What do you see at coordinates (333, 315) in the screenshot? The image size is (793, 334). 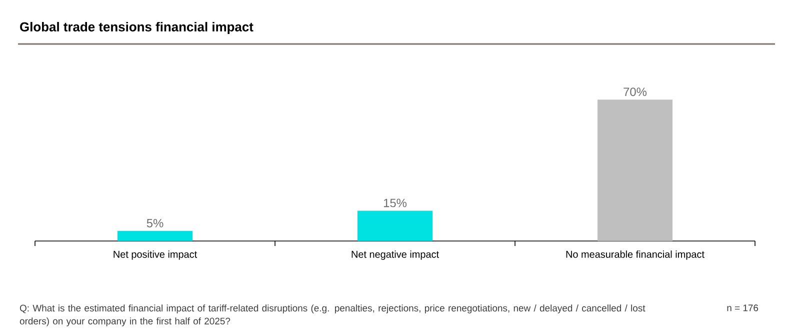 I see `text: Q: What is the estimated financial impact of tariff-related disruptions (e.g. penalties, rejections, price renegotiations, new / delayed / cancelled / lost orders) on your company in the first half of 2025?` at bounding box center [333, 315].